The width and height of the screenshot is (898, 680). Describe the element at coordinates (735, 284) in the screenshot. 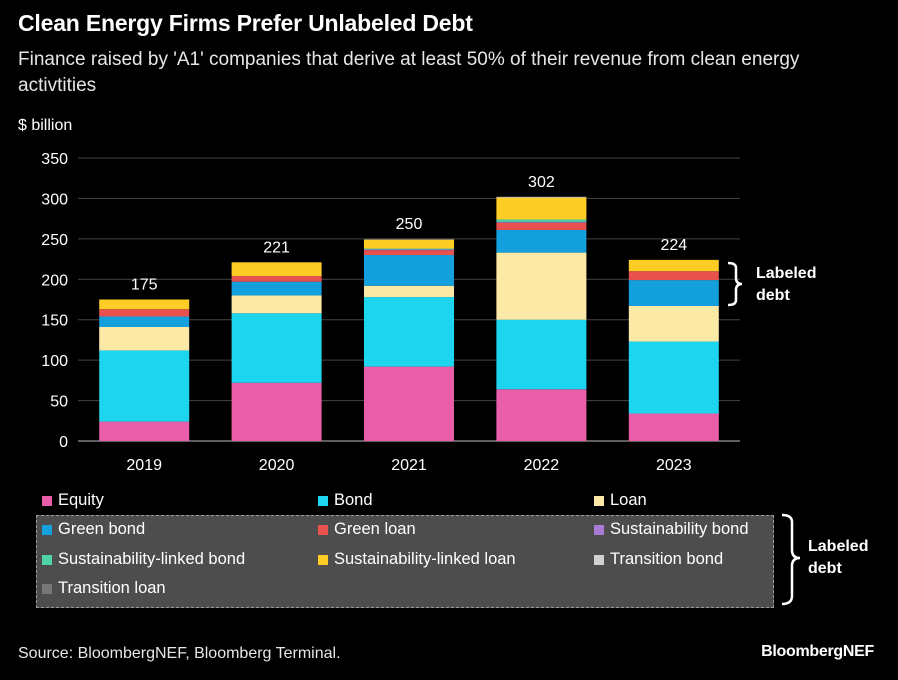

I see `chart-bracket` at that location.